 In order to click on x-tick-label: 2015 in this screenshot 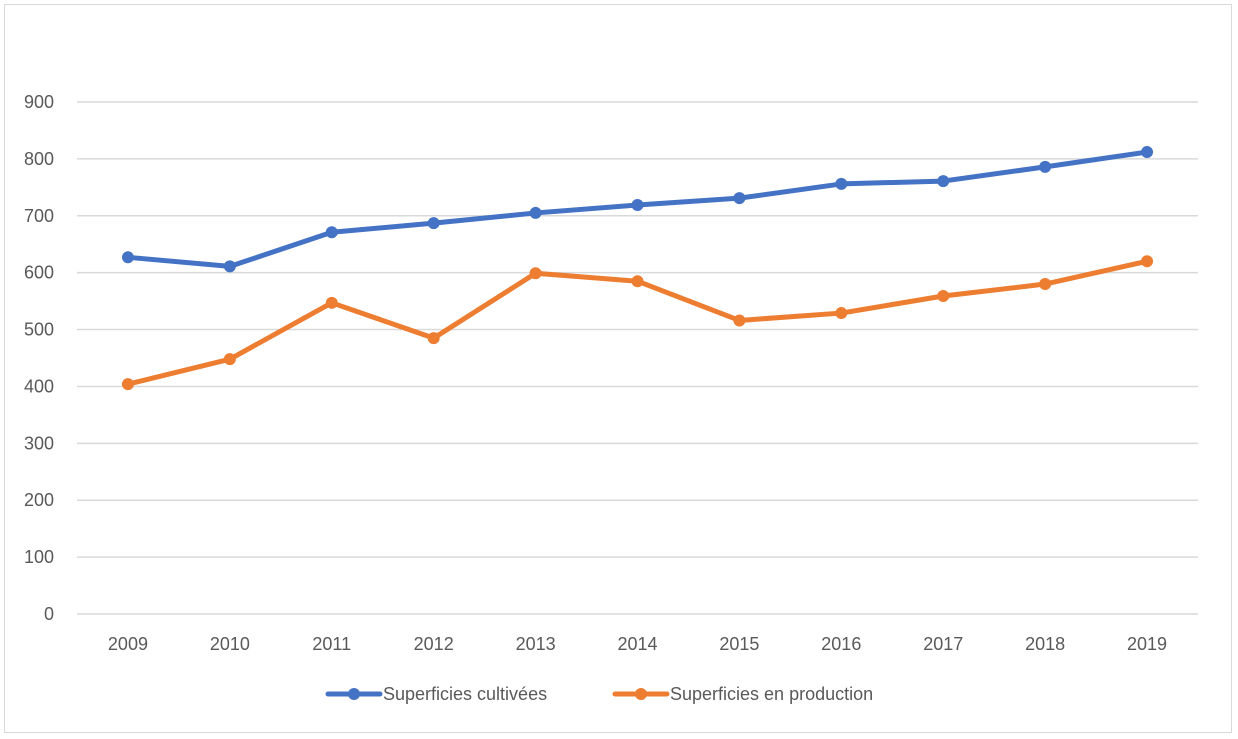, I will do `click(739, 644)`.